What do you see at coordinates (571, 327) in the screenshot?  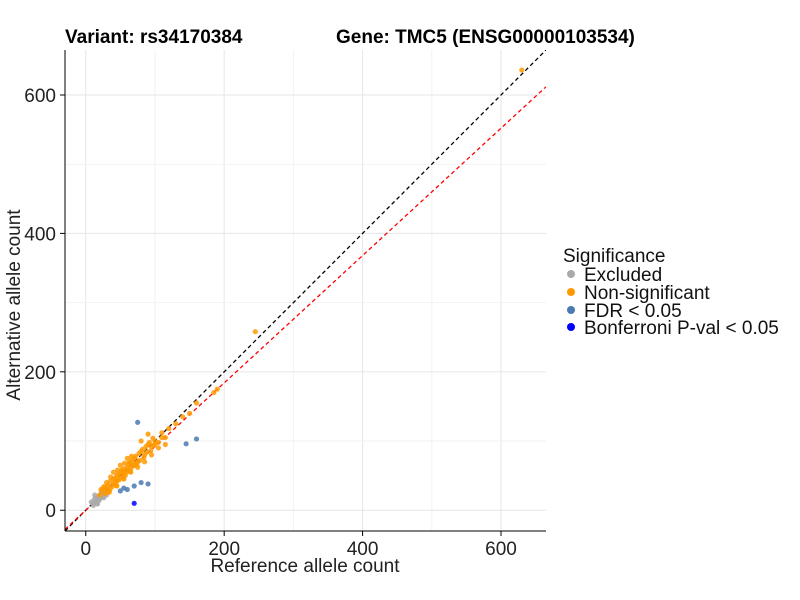 I see `legend-key-bonferroni` at bounding box center [571, 327].